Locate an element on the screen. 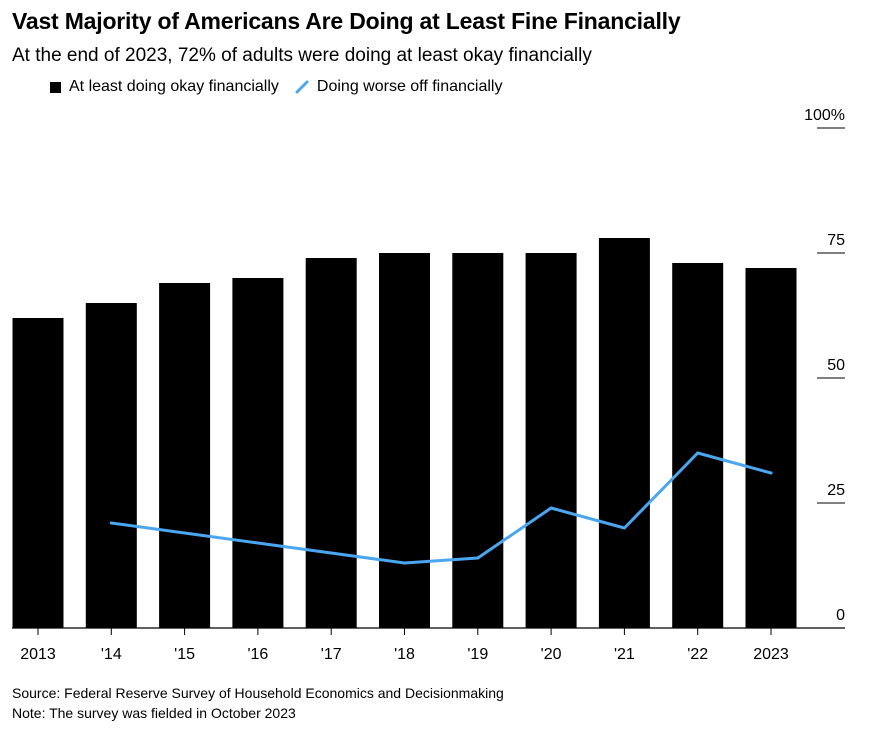 The height and width of the screenshot is (733, 882). x-tick-label: '17 is located at coordinates (331, 654).